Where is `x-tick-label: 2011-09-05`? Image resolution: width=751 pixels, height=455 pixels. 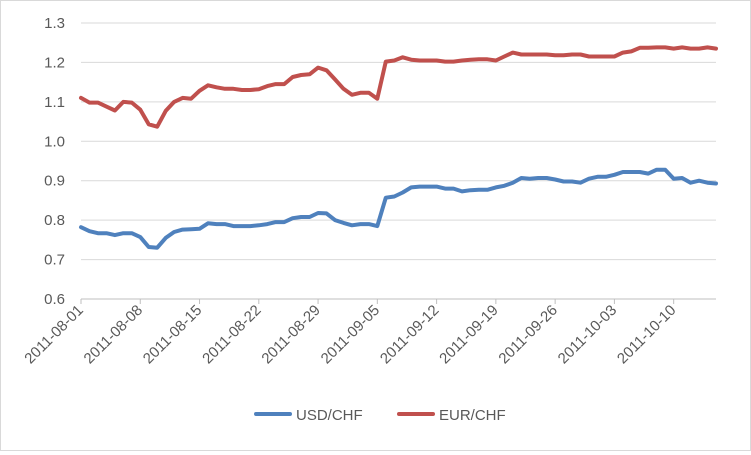
x-tick-label: 2011-09-05 is located at coordinates (350, 334).